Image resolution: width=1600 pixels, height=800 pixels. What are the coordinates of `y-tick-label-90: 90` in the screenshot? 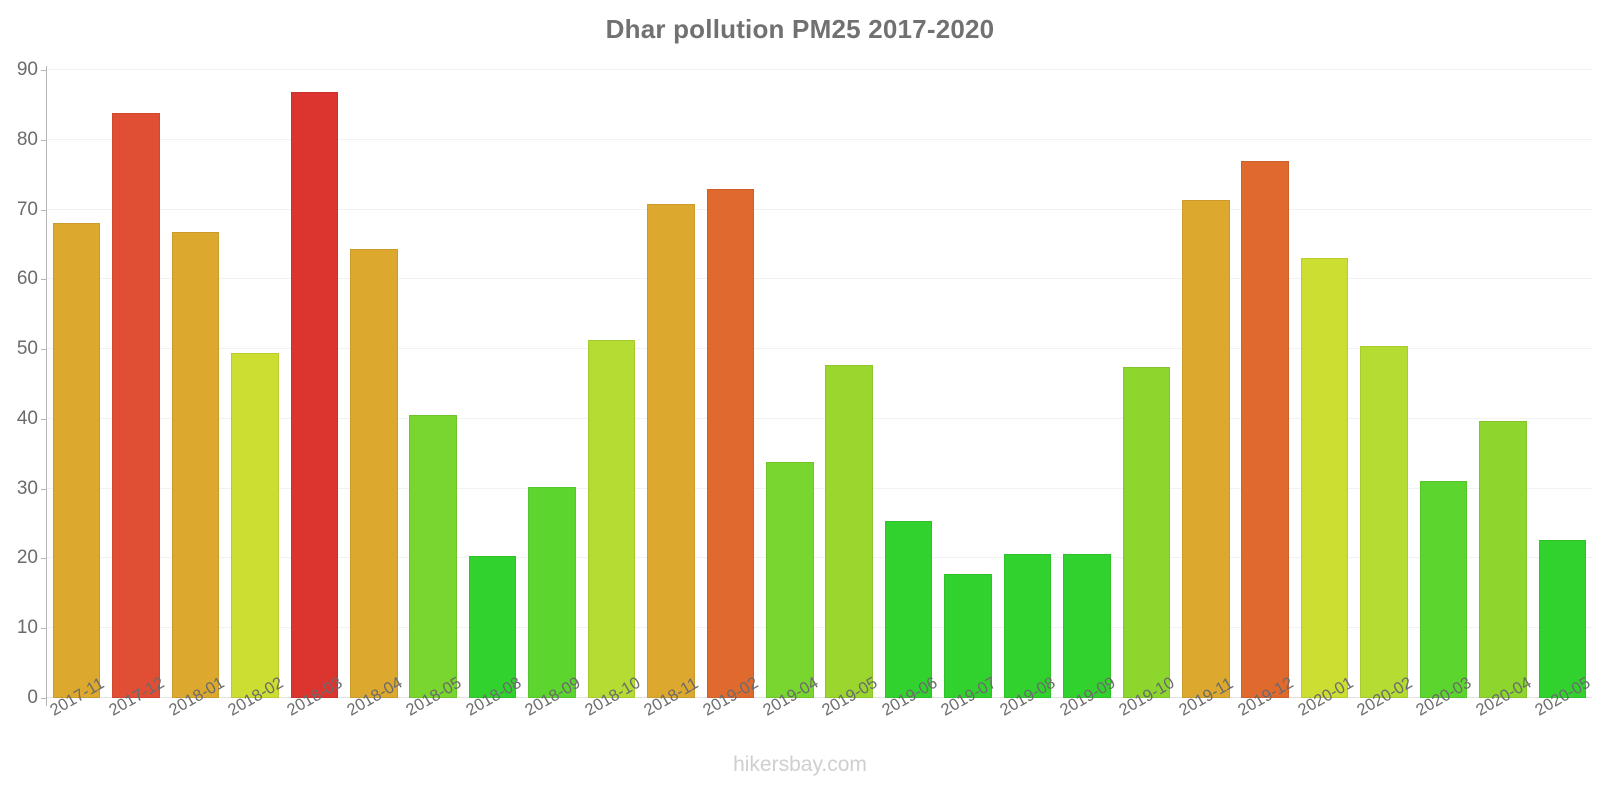 It's located at (27, 69).